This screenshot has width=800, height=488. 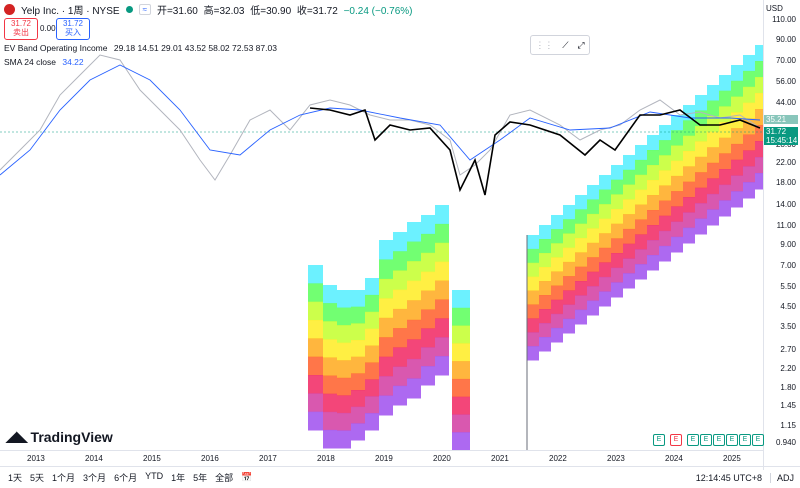 I want to click on date-range-icon: 📅, so click(x=247, y=477).